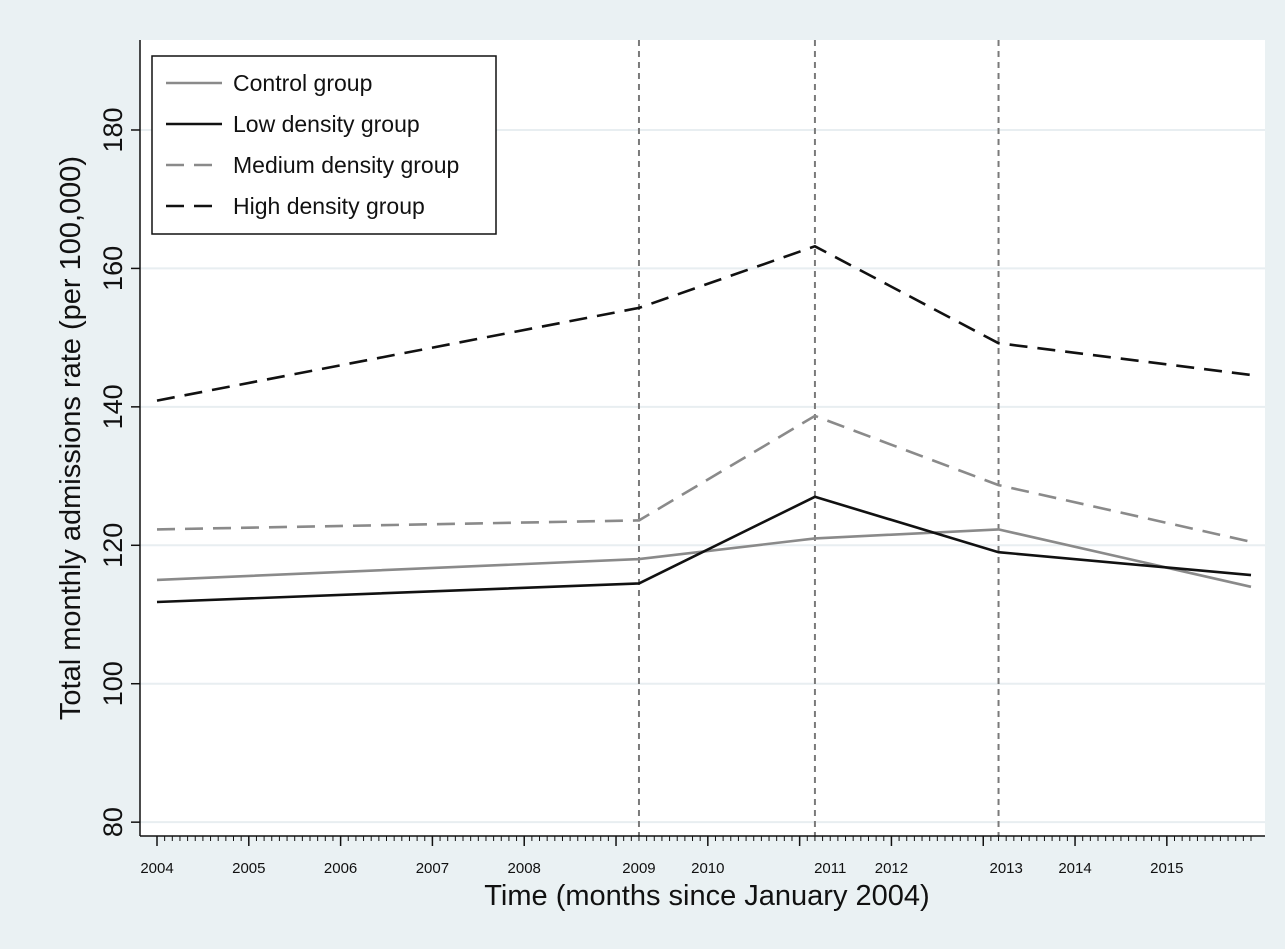  I want to click on legend-label: High density group, so click(329, 206).